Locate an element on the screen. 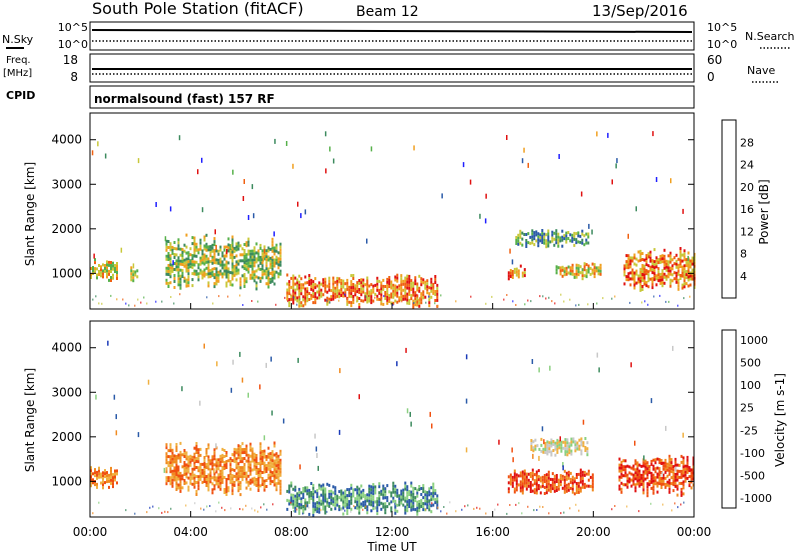 This screenshot has width=800, height=558. x-tick-label: 00:00 is located at coordinates (694, 532).